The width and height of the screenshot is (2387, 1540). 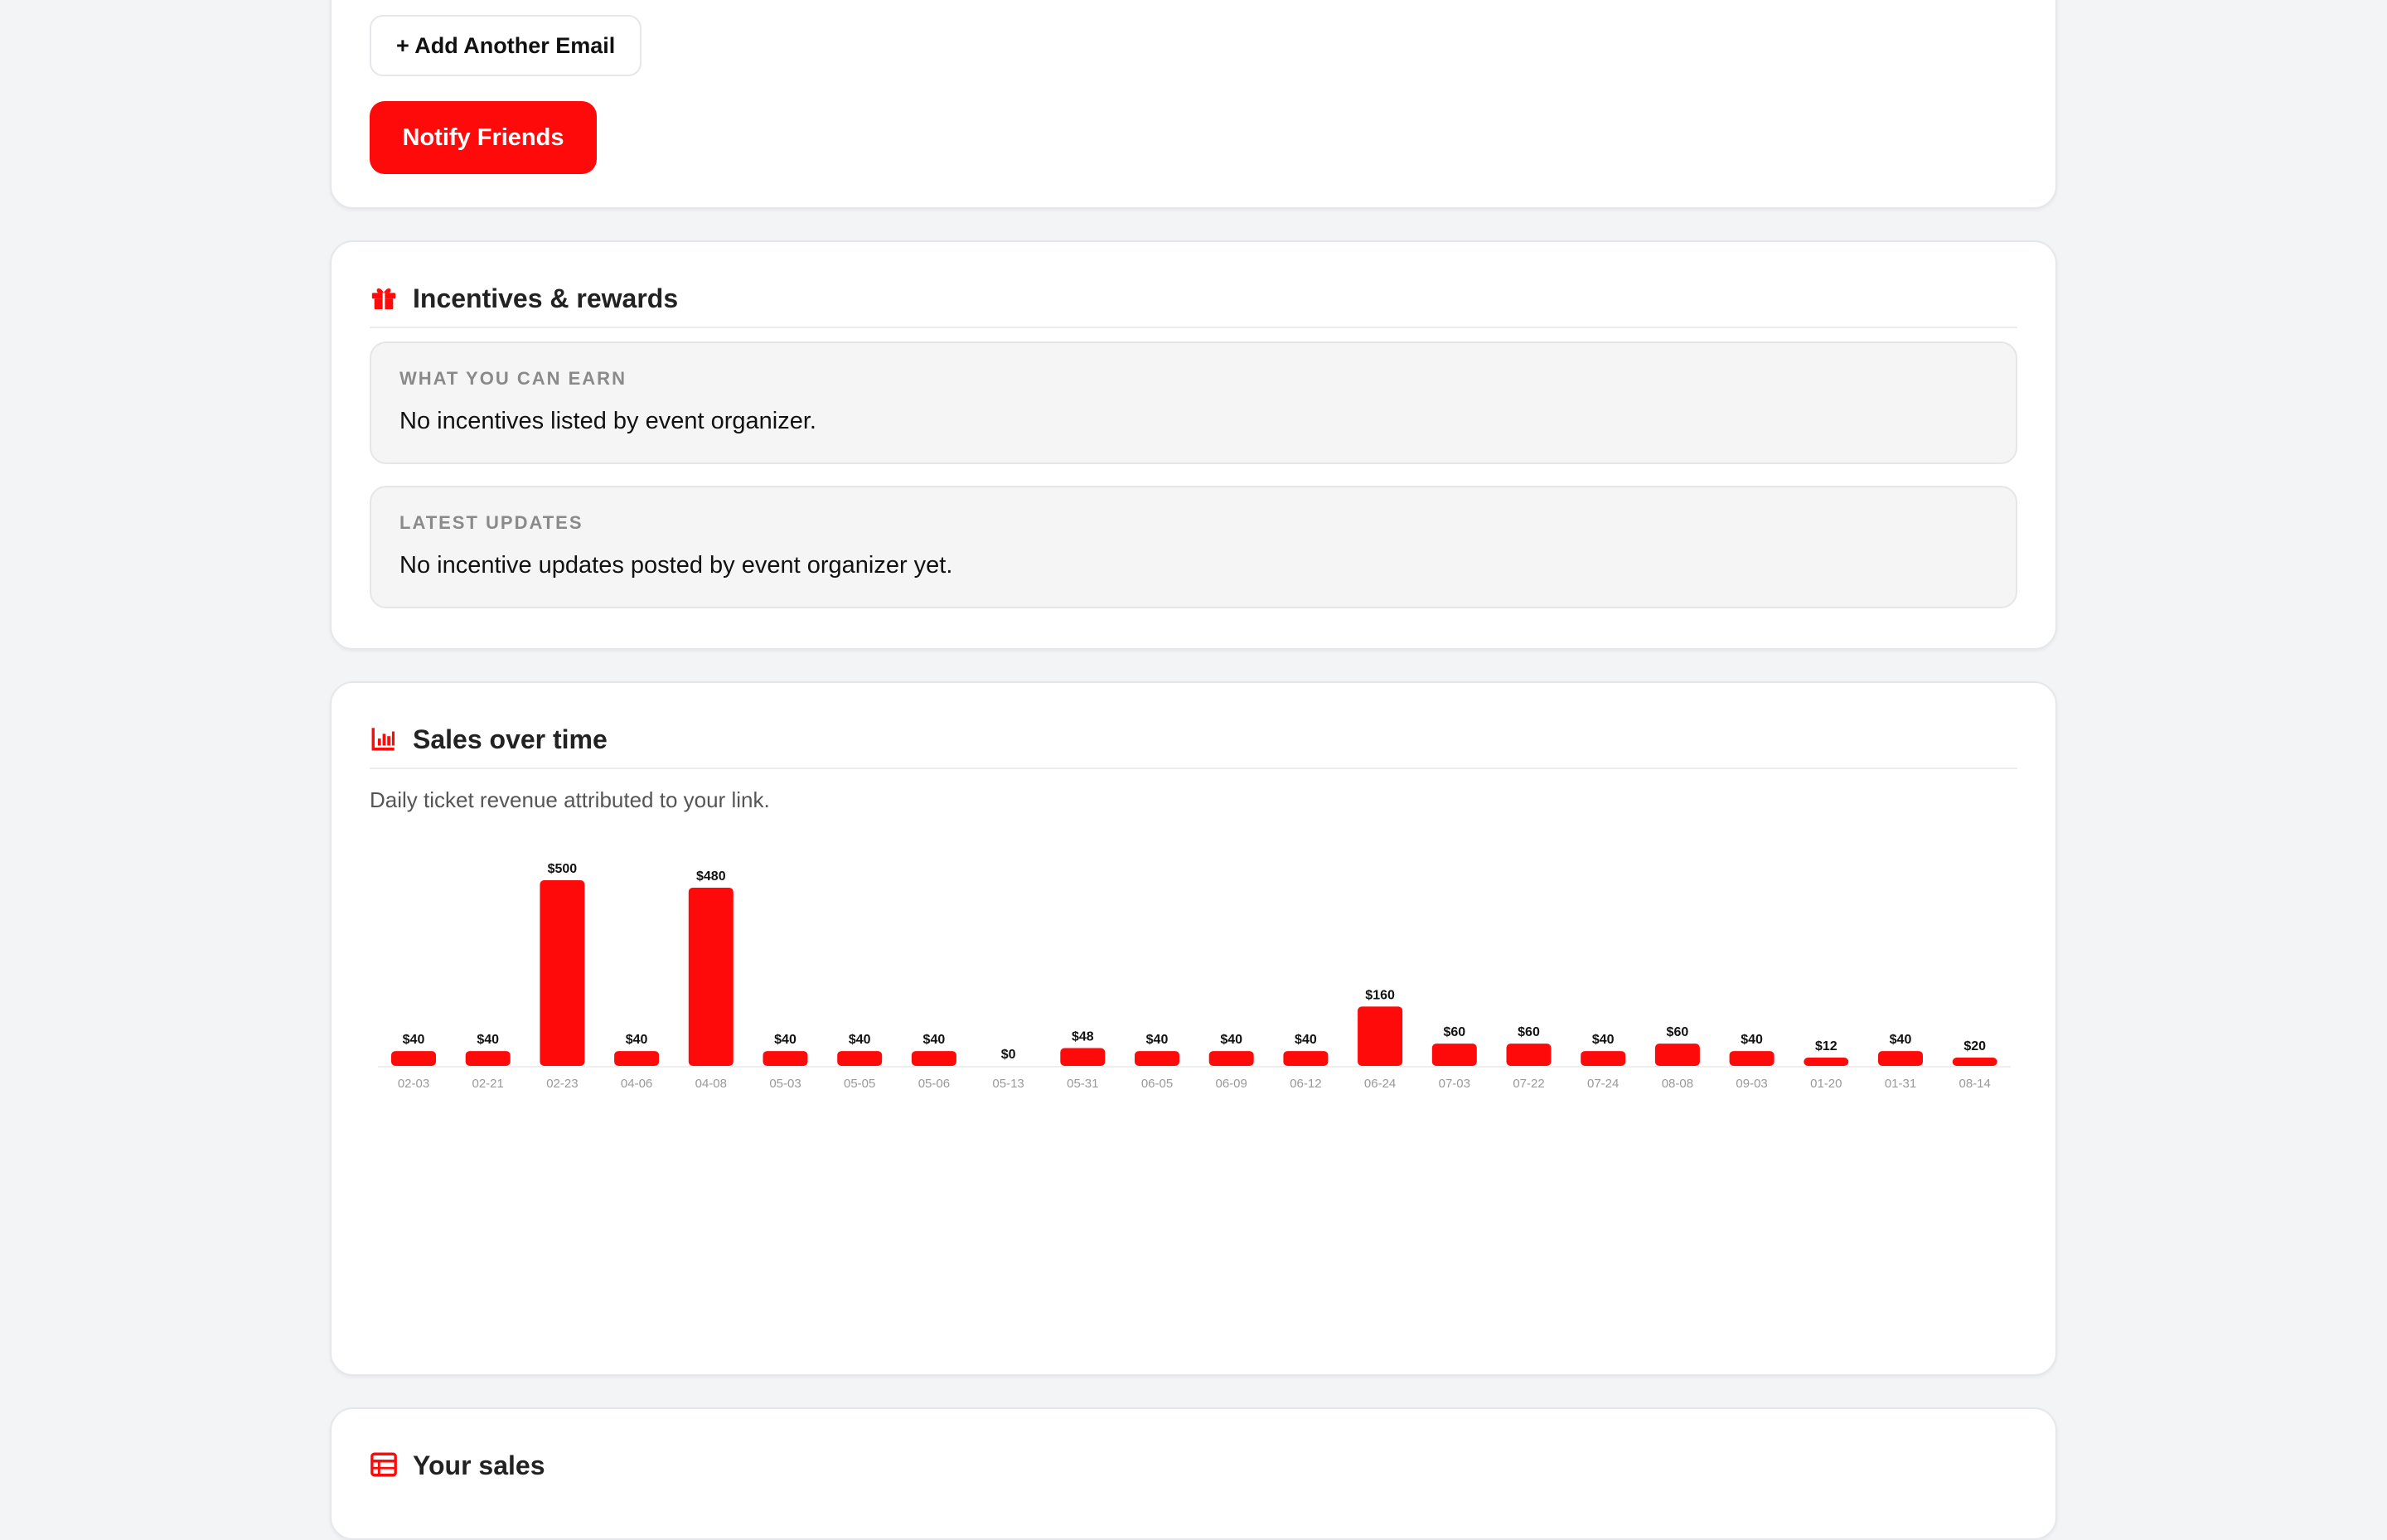 I want to click on x-tick-label: 07-24, so click(x=1603, y=1084).